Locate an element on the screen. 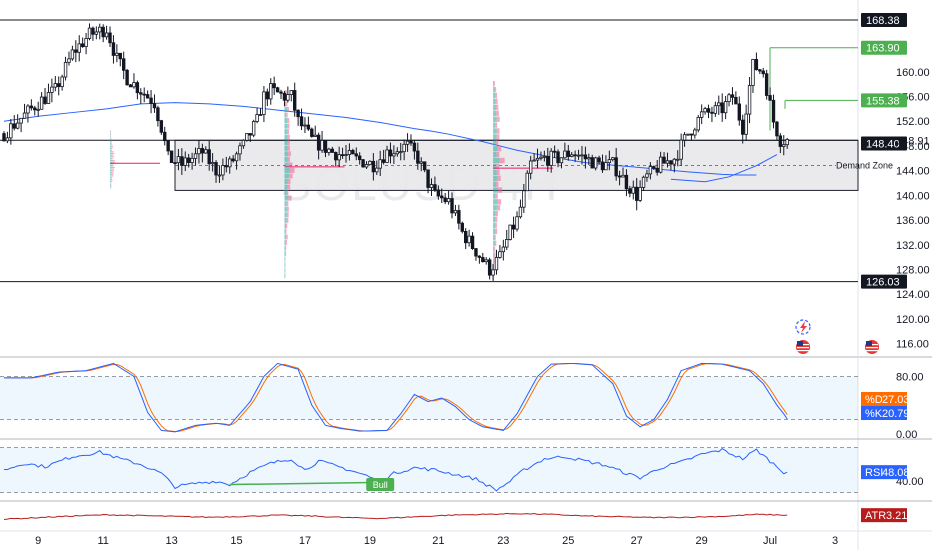  price-tick-label: 160.00 is located at coordinates (913, 73).